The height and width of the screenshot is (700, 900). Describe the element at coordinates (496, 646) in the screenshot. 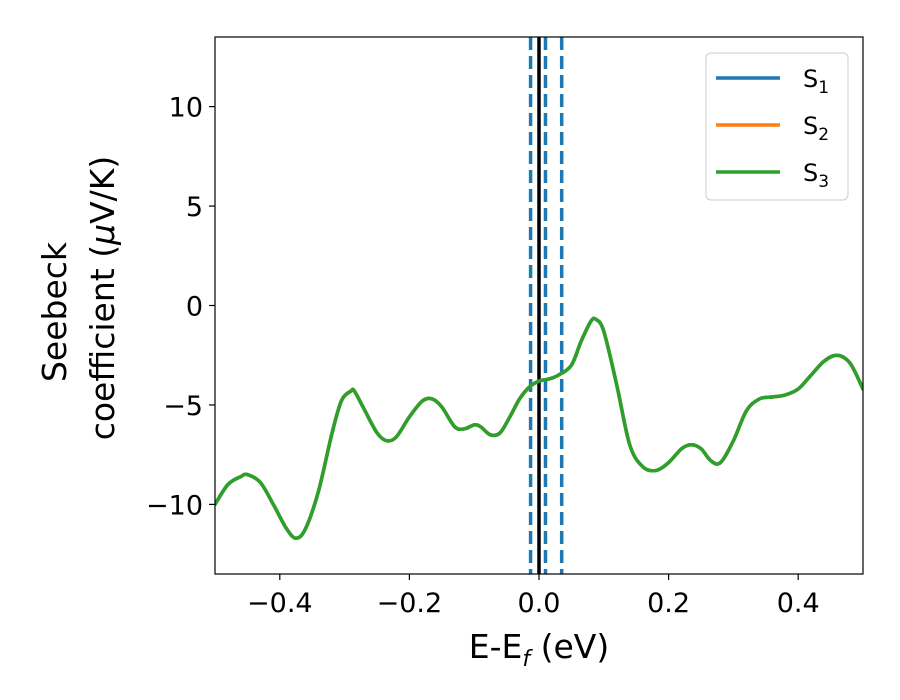

I see `x-axis-label-main: E-E` at that location.